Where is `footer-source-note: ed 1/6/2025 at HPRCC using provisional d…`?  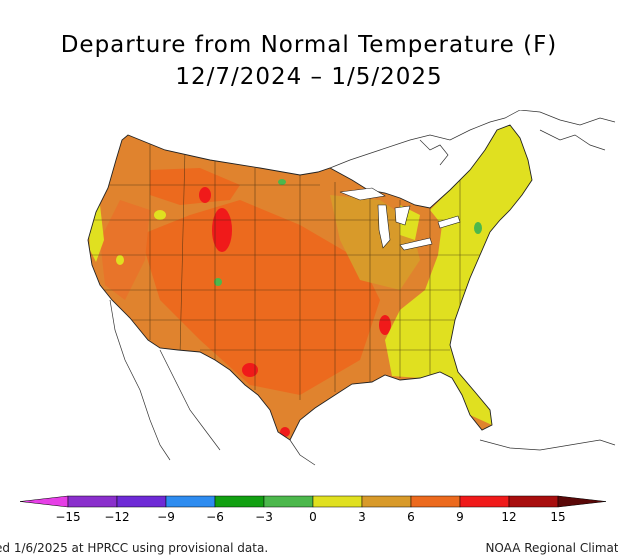
footer-source-note: ed 1/6/2025 at HPRCC using provisional d… is located at coordinates (134, 548).